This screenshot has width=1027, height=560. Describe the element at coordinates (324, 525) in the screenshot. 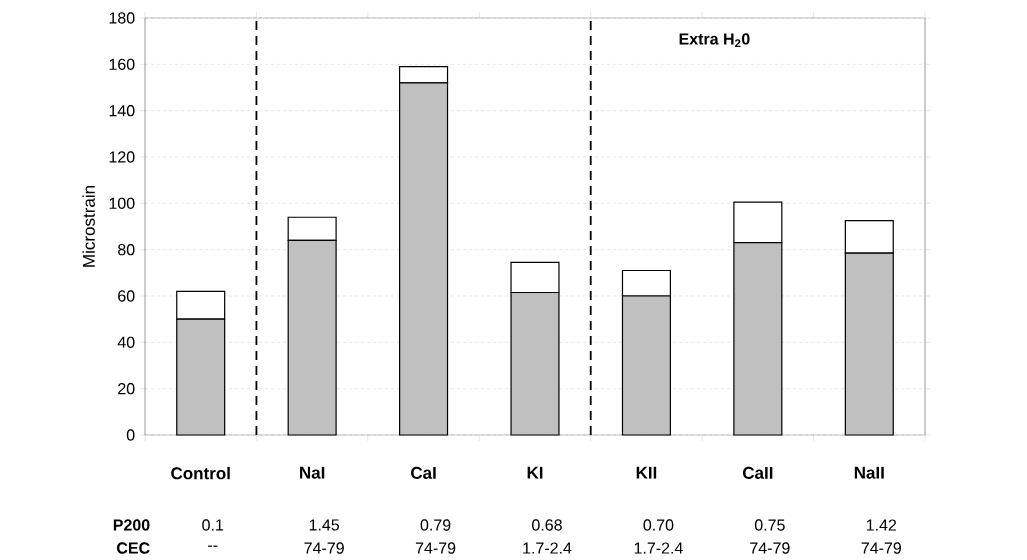

I see `text: 1.45` at that location.